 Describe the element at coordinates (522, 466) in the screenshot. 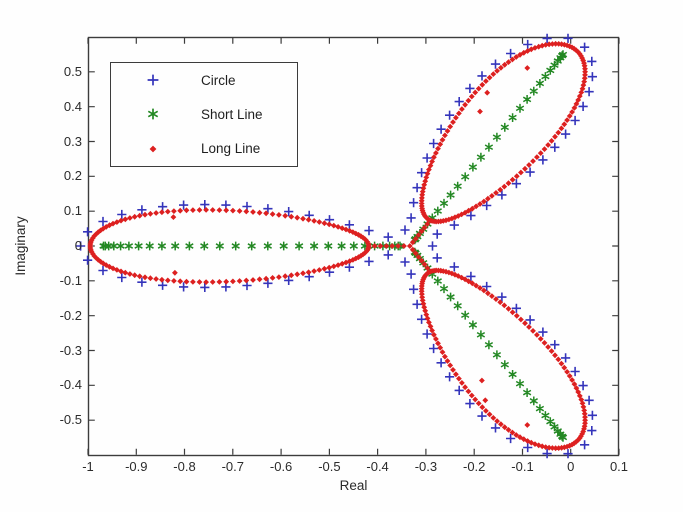

I see `x-tick-label: -0.1` at that location.